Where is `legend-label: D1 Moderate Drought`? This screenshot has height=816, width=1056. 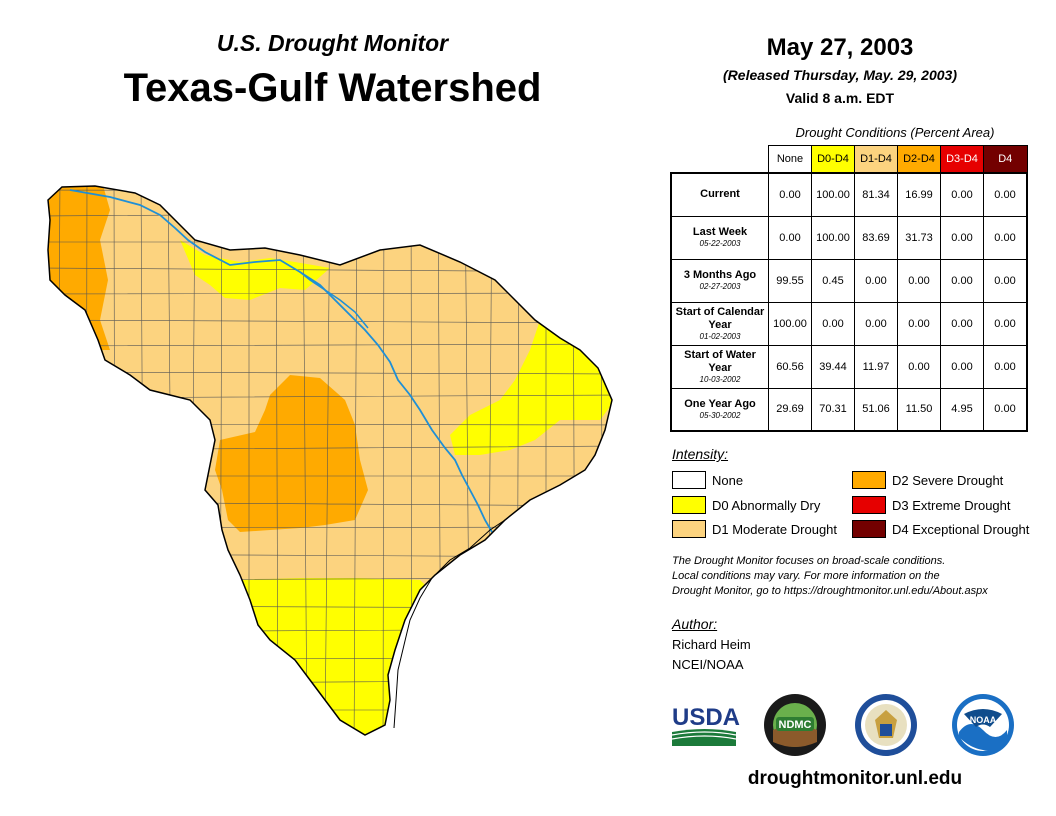
legend-label: D1 Moderate Drought is located at coordinates (775, 529).